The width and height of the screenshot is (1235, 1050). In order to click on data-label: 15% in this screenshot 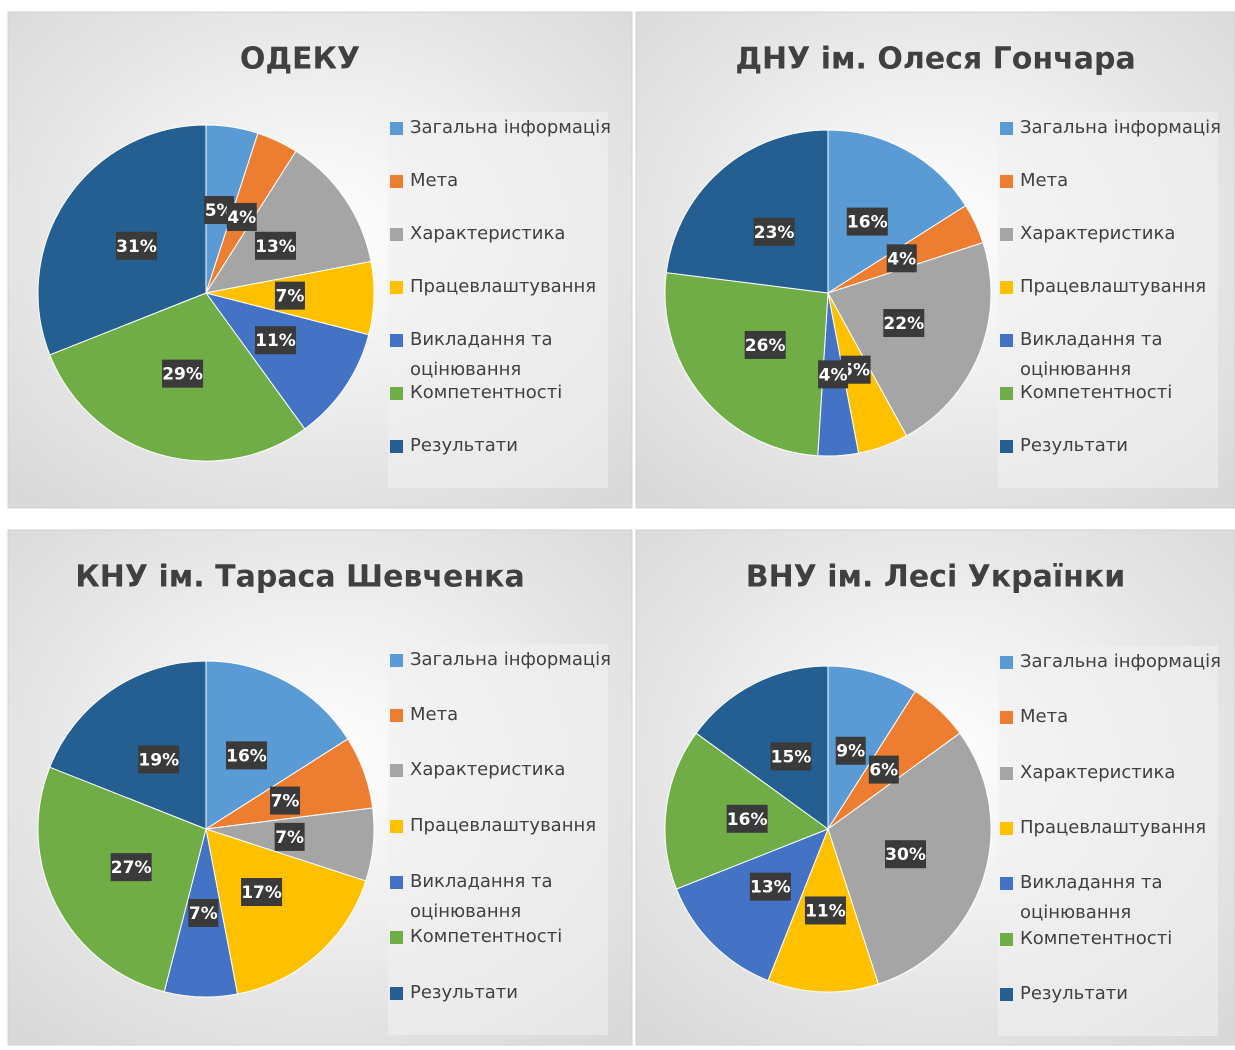, I will do `click(791, 757)`.